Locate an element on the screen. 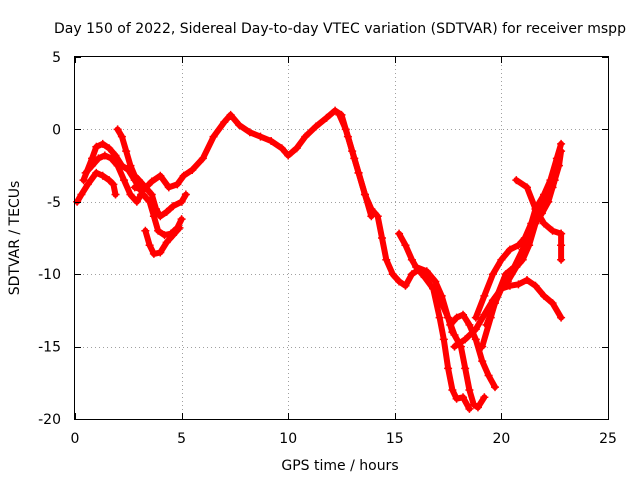 The height and width of the screenshot is (480, 640). series-trace-j is located at coordinates (508, 313).